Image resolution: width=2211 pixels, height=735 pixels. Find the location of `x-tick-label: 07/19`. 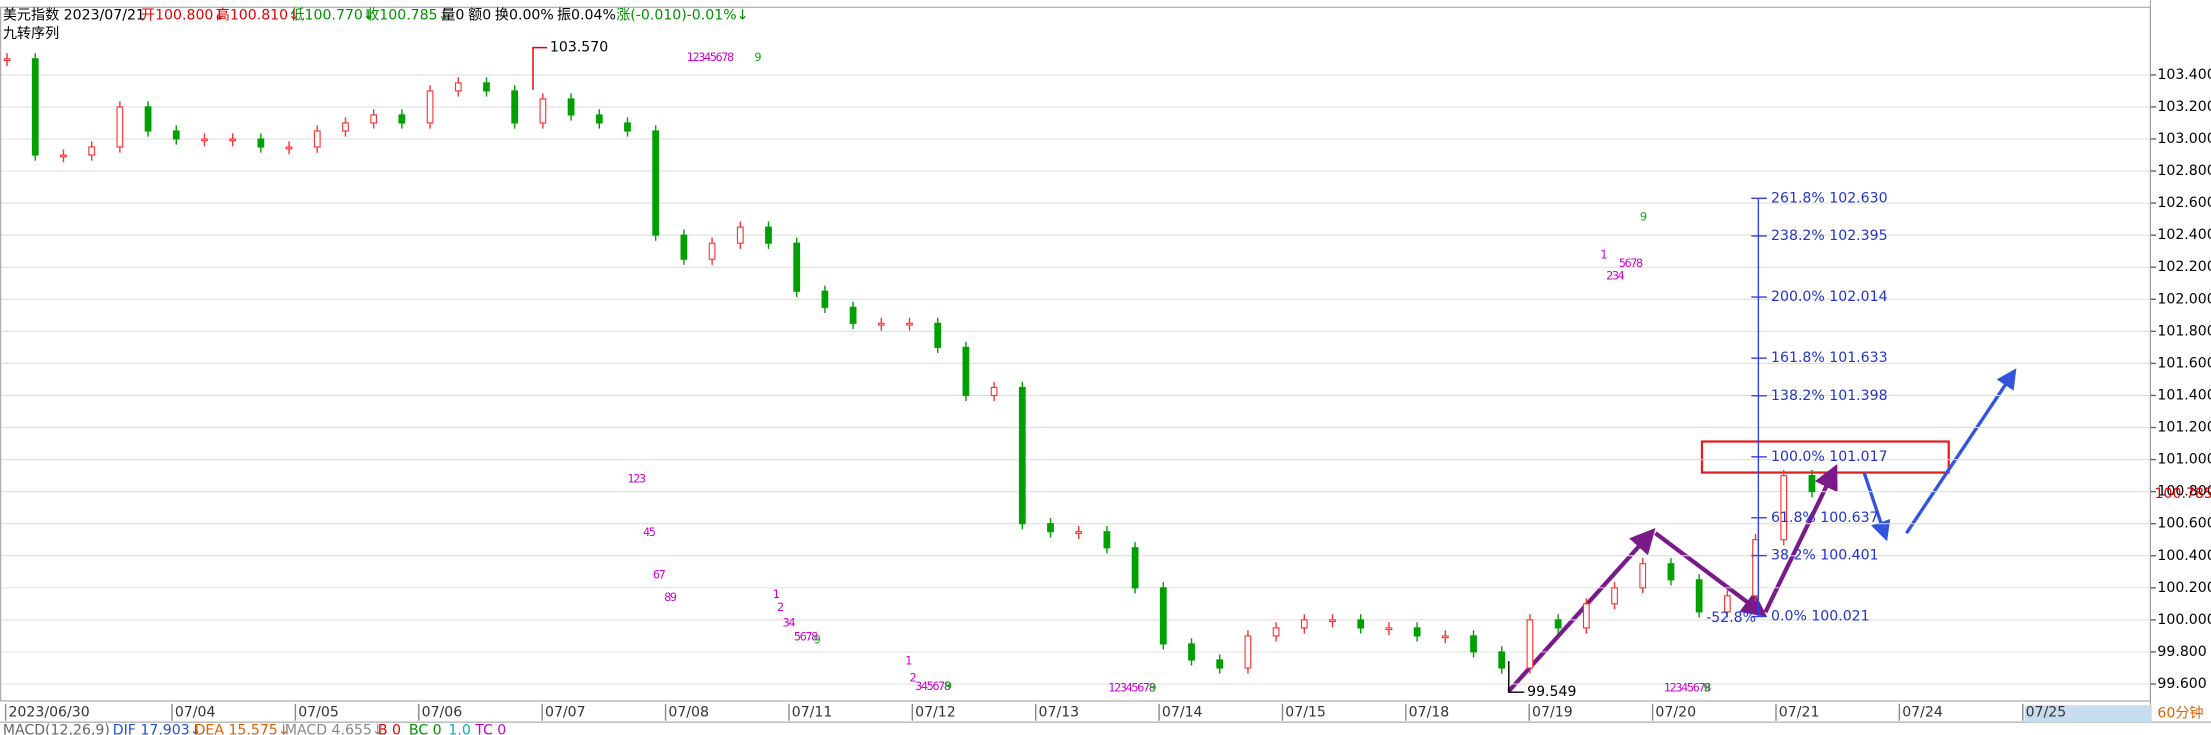

x-tick-label: 07/19 is located at coordinates (1552, 712).